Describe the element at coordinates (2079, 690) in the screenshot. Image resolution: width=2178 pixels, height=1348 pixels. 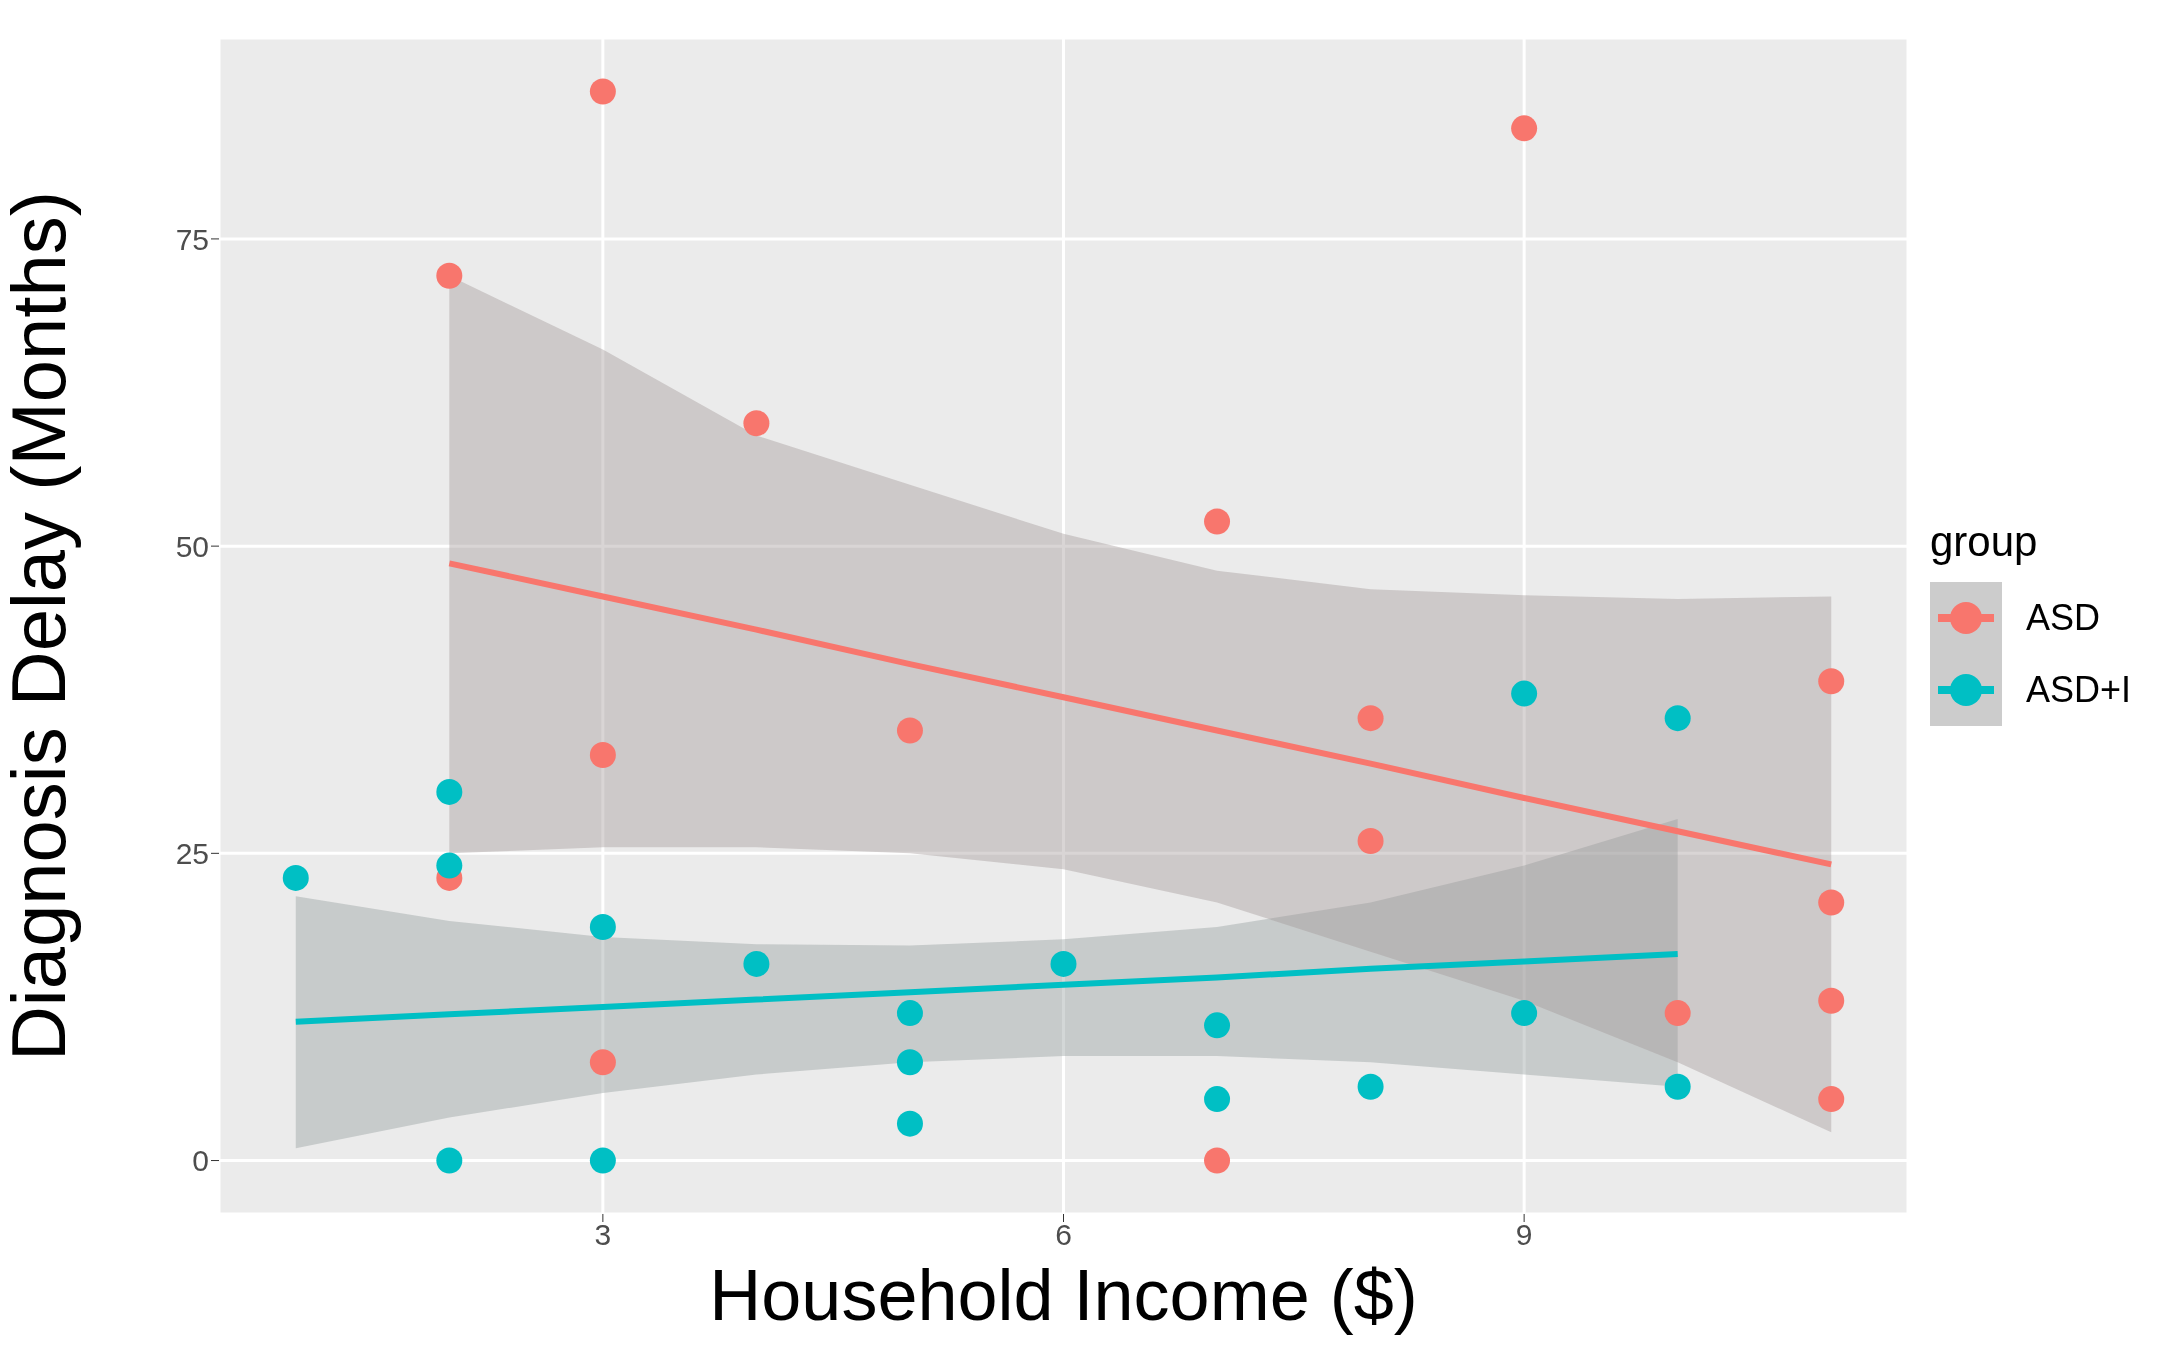
I see `legend-label: ASD+I` at that location.